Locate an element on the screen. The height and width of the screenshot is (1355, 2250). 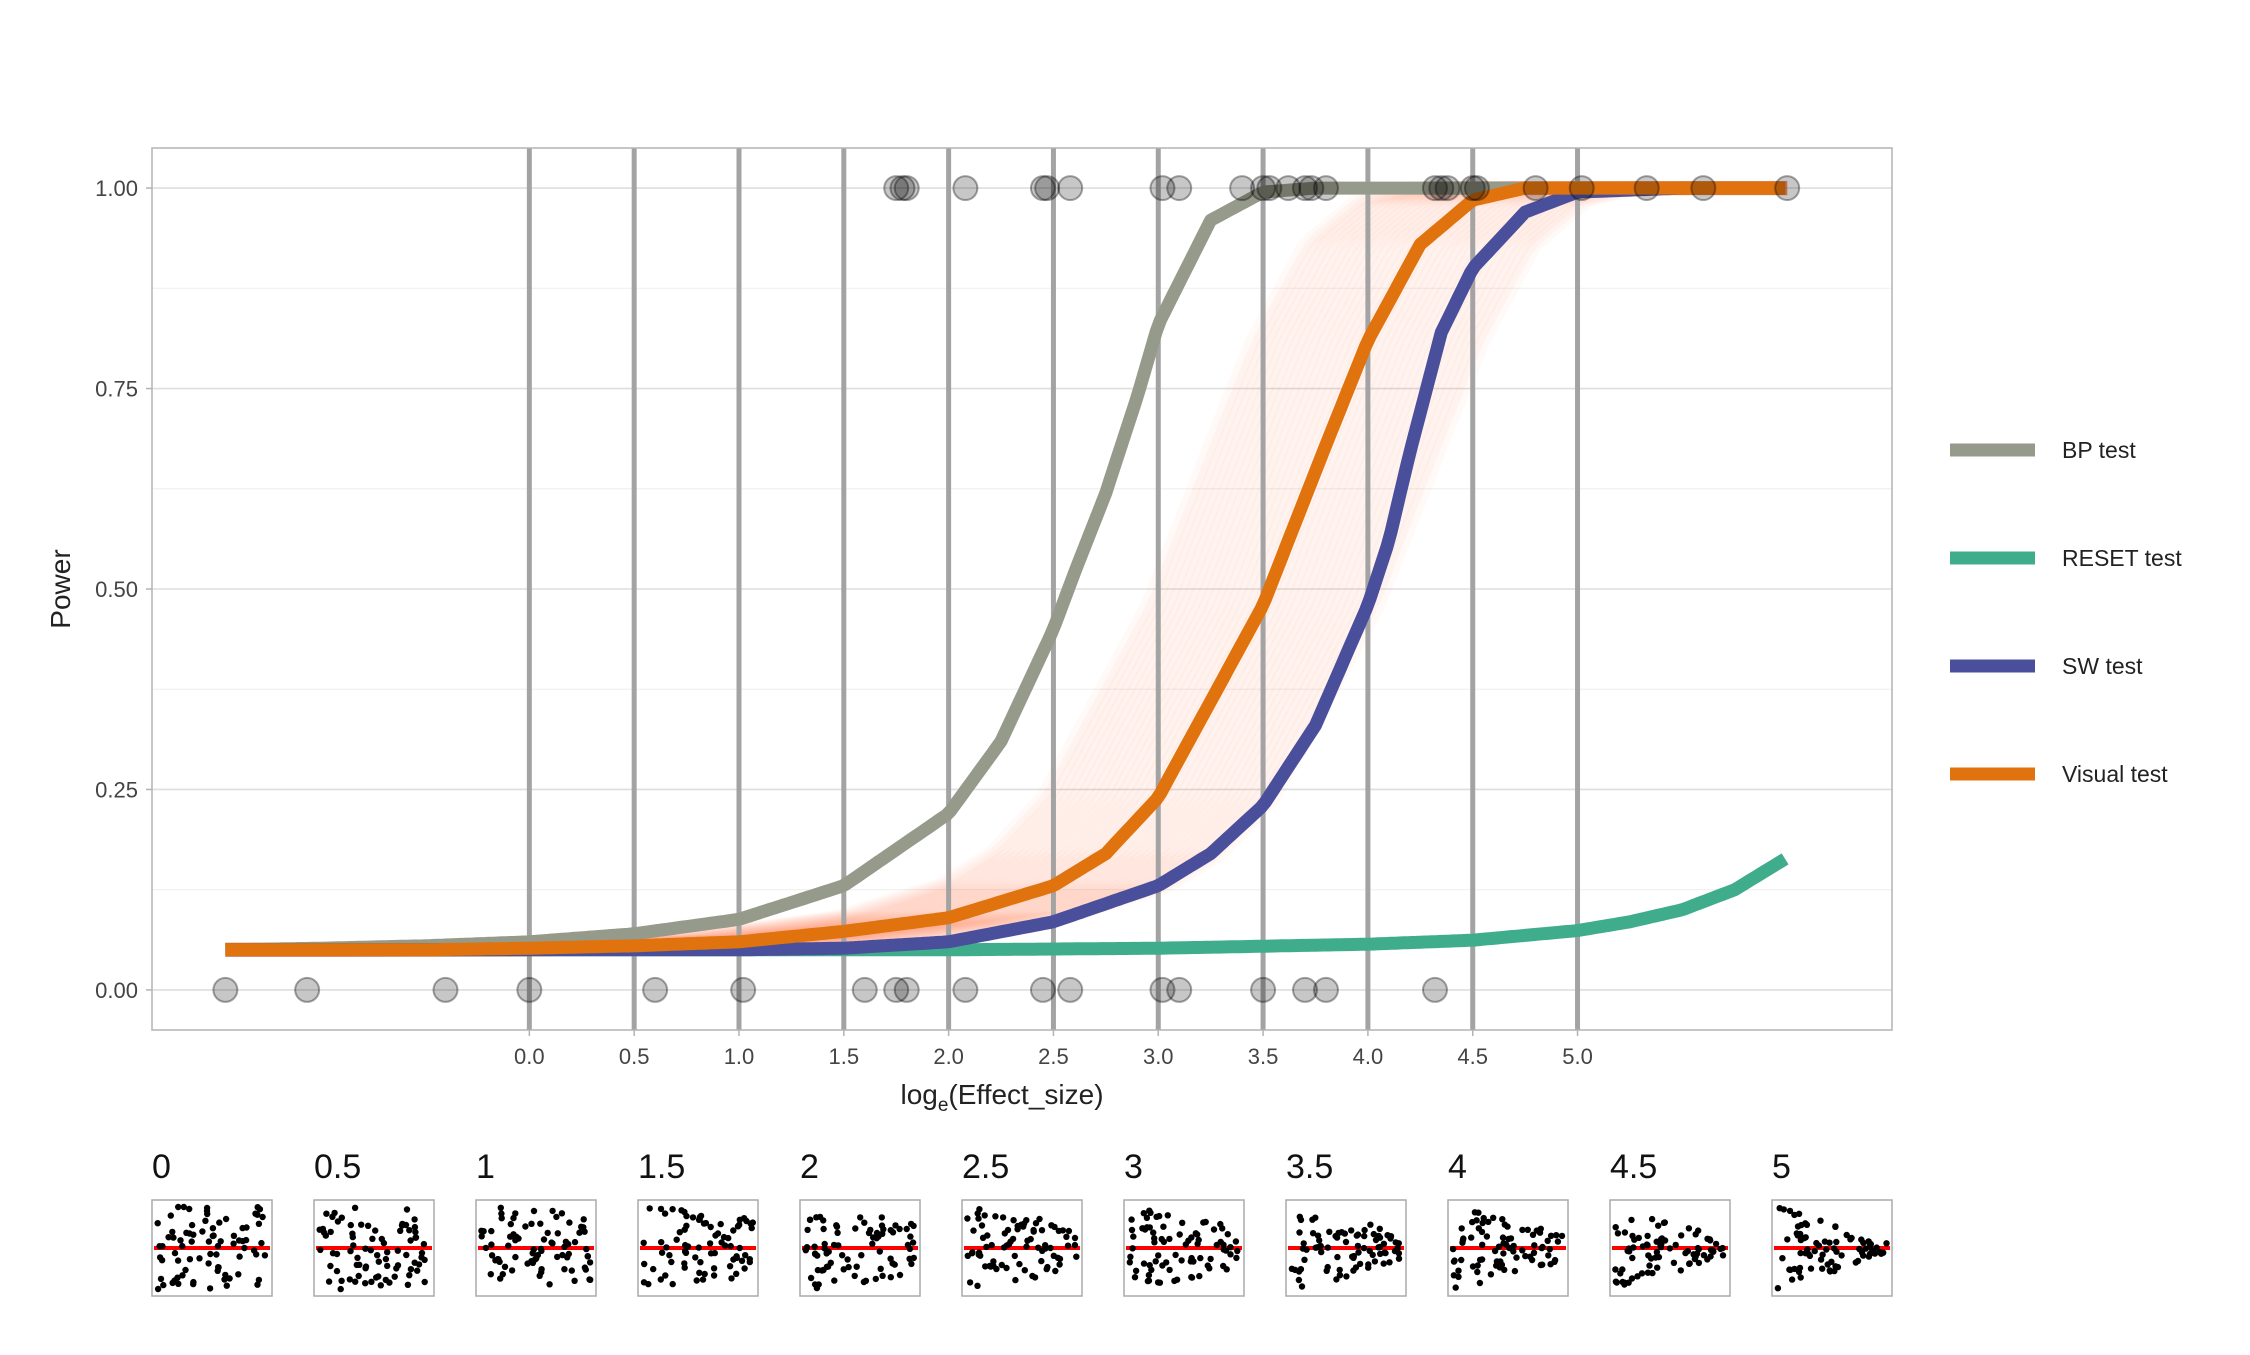
x-axis-title-main: log is located at coordinates (918, 1094).